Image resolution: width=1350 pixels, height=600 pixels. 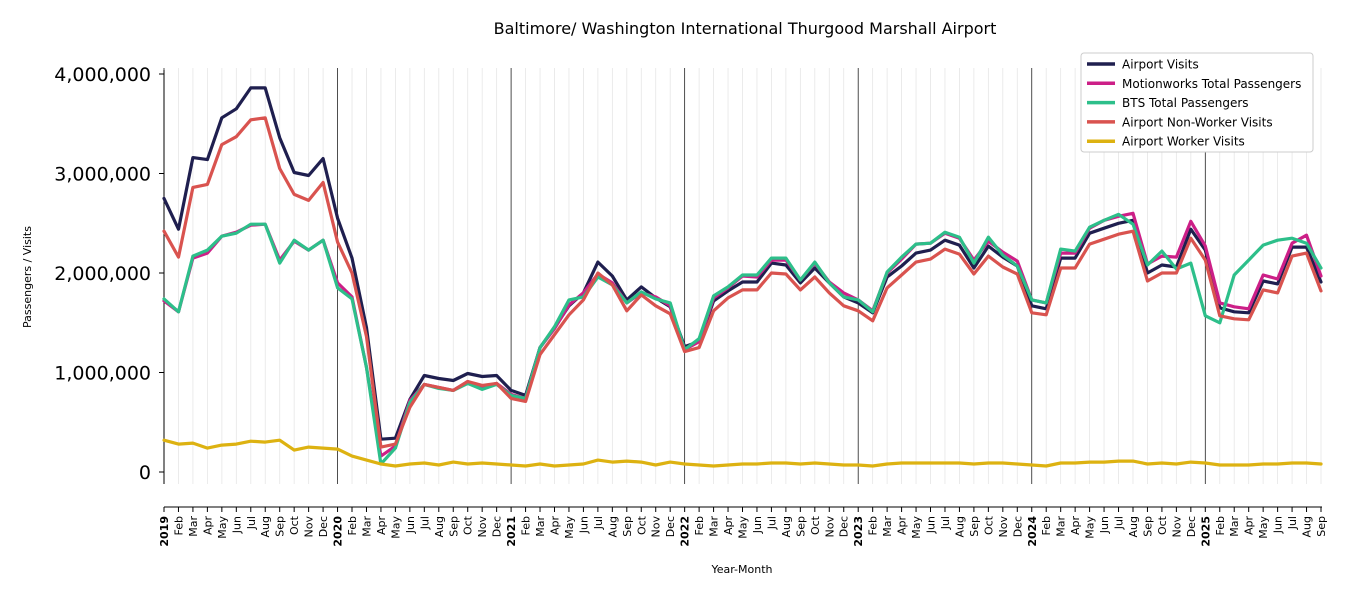 What do you see at coordinates (102, 274) in the screenshot?
I see `y-tick-label: 2,000,000` at bounding box center [102, 274].